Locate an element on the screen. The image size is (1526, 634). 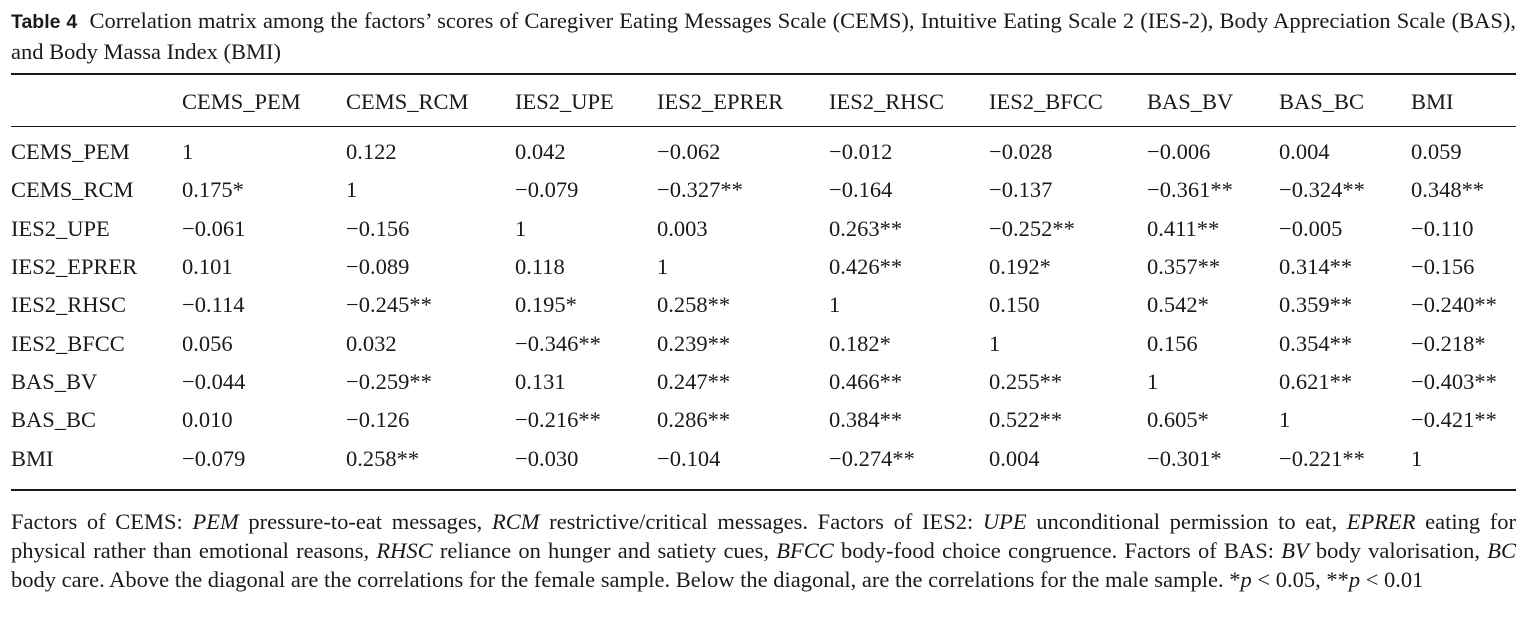
header-cell-bas-bv: BAS_BV is located at coordinates (1190, 101).